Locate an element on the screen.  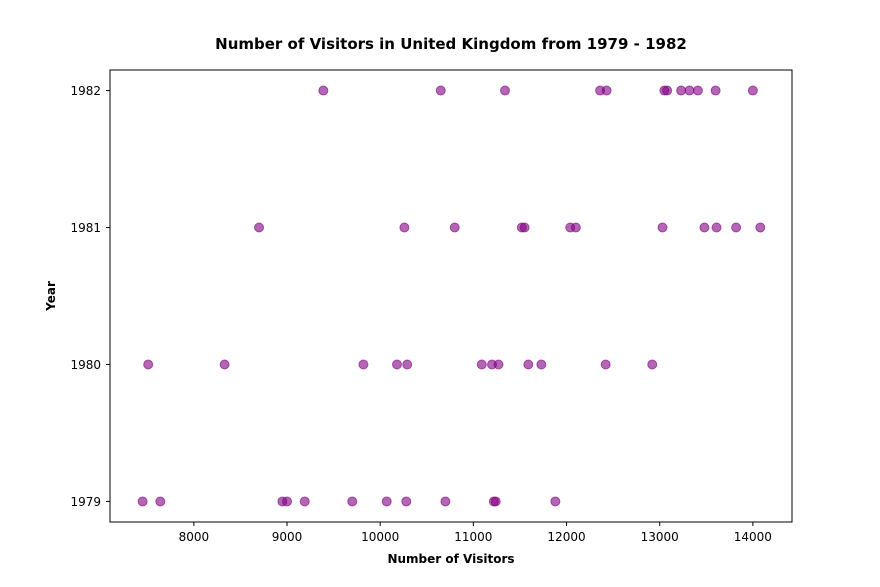
y-tick-label: 1981 is located at coordinates (85, 228).